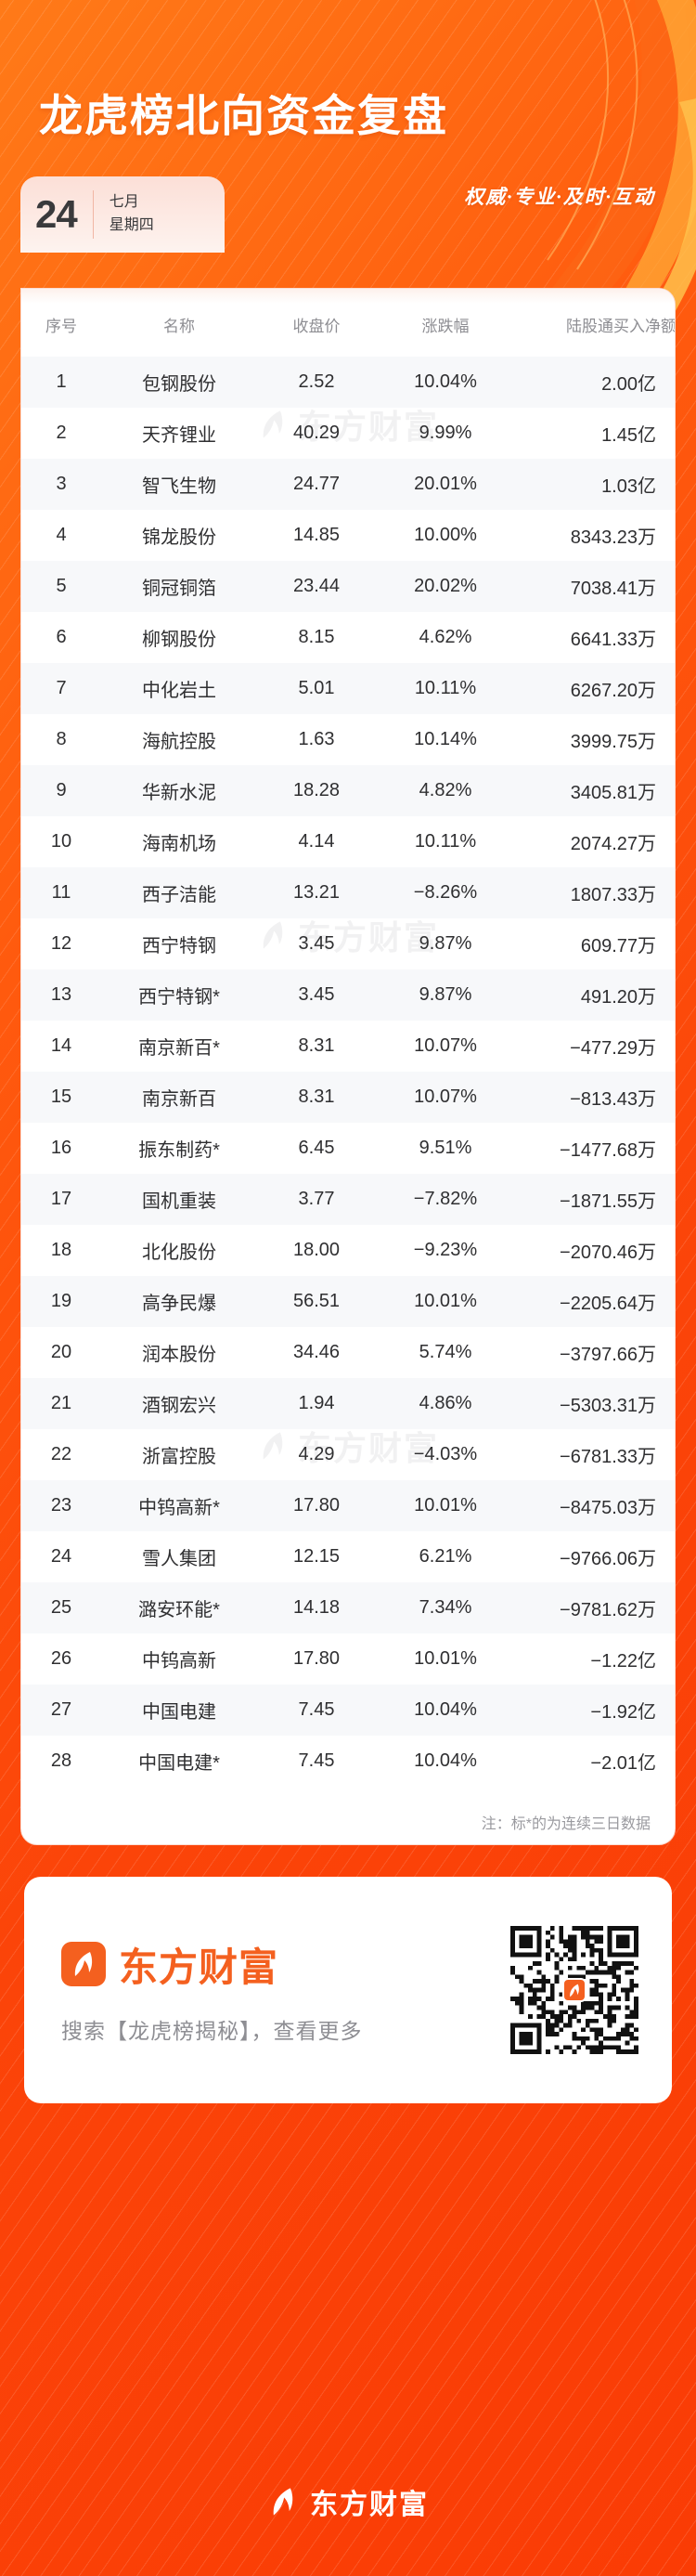  I want to click on cell-change: 7.34%, so click(446, 1607).